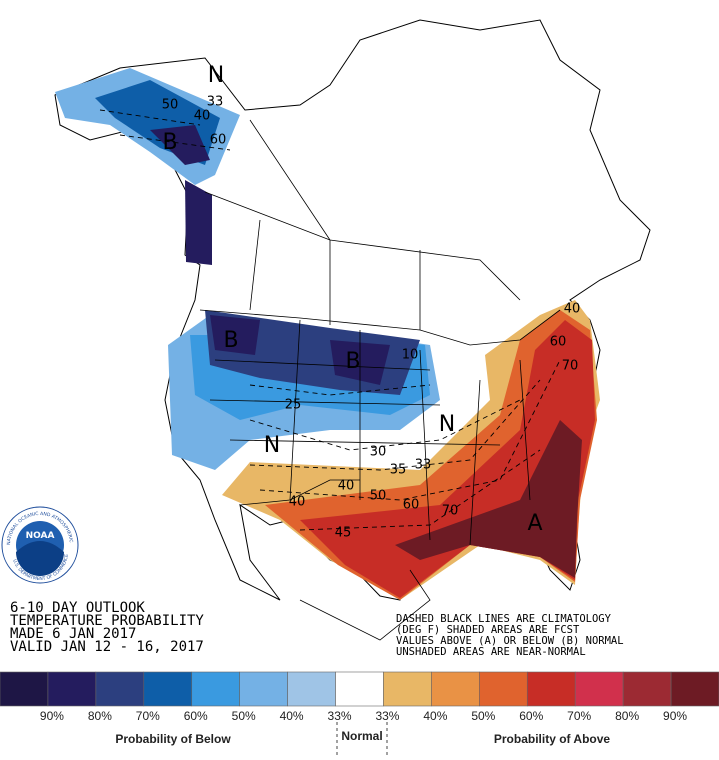 This screenshot has height=760, width=719. Describe the element at coordinates (534, 523) in the screenshot. I see `map-label: A` at that location.